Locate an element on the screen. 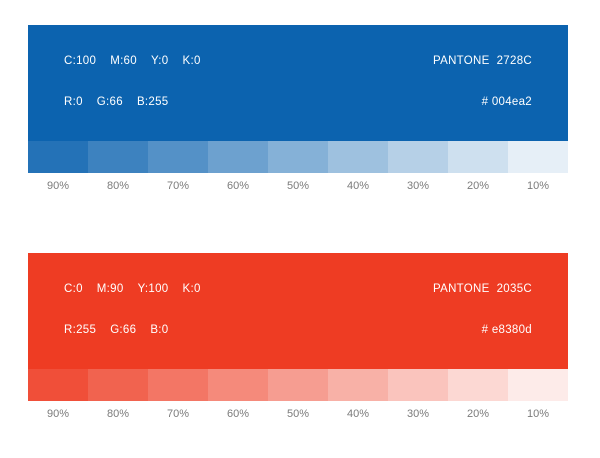 The image size is (600, 458). tint-labels-red: 90% 80% 70% 60% 50% 40% 30% 20% 10% is located at coordinates (298, 414).